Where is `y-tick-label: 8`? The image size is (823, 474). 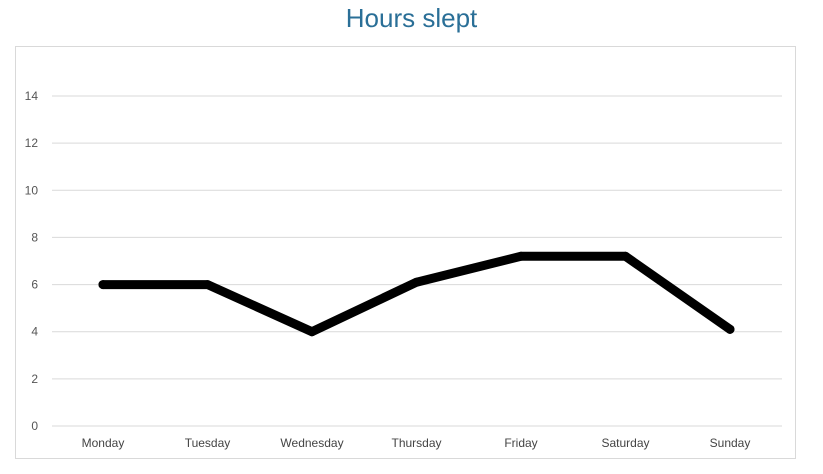 y-tick-label: 8 is located at coordinates (34, 237).